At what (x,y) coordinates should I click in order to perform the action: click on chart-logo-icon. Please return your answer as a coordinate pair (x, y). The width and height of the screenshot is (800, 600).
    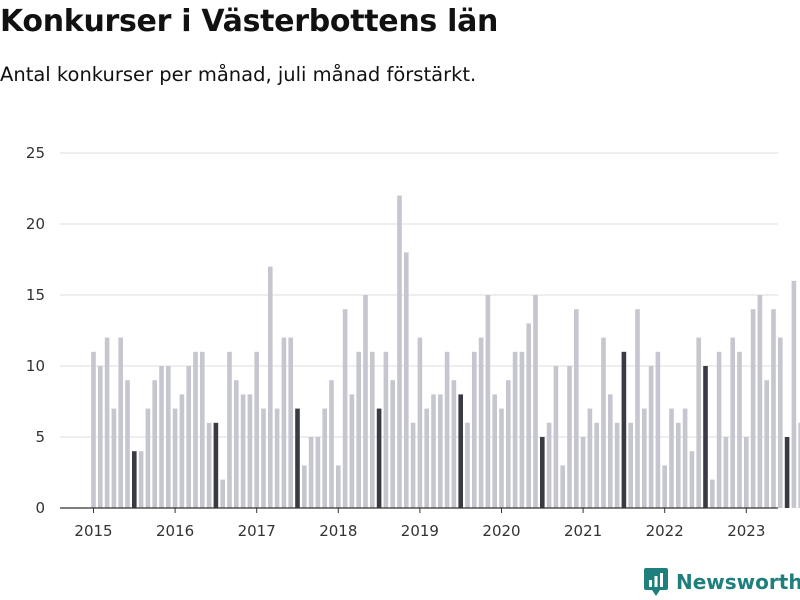
    Looking at the image, I should click on (656, 582).